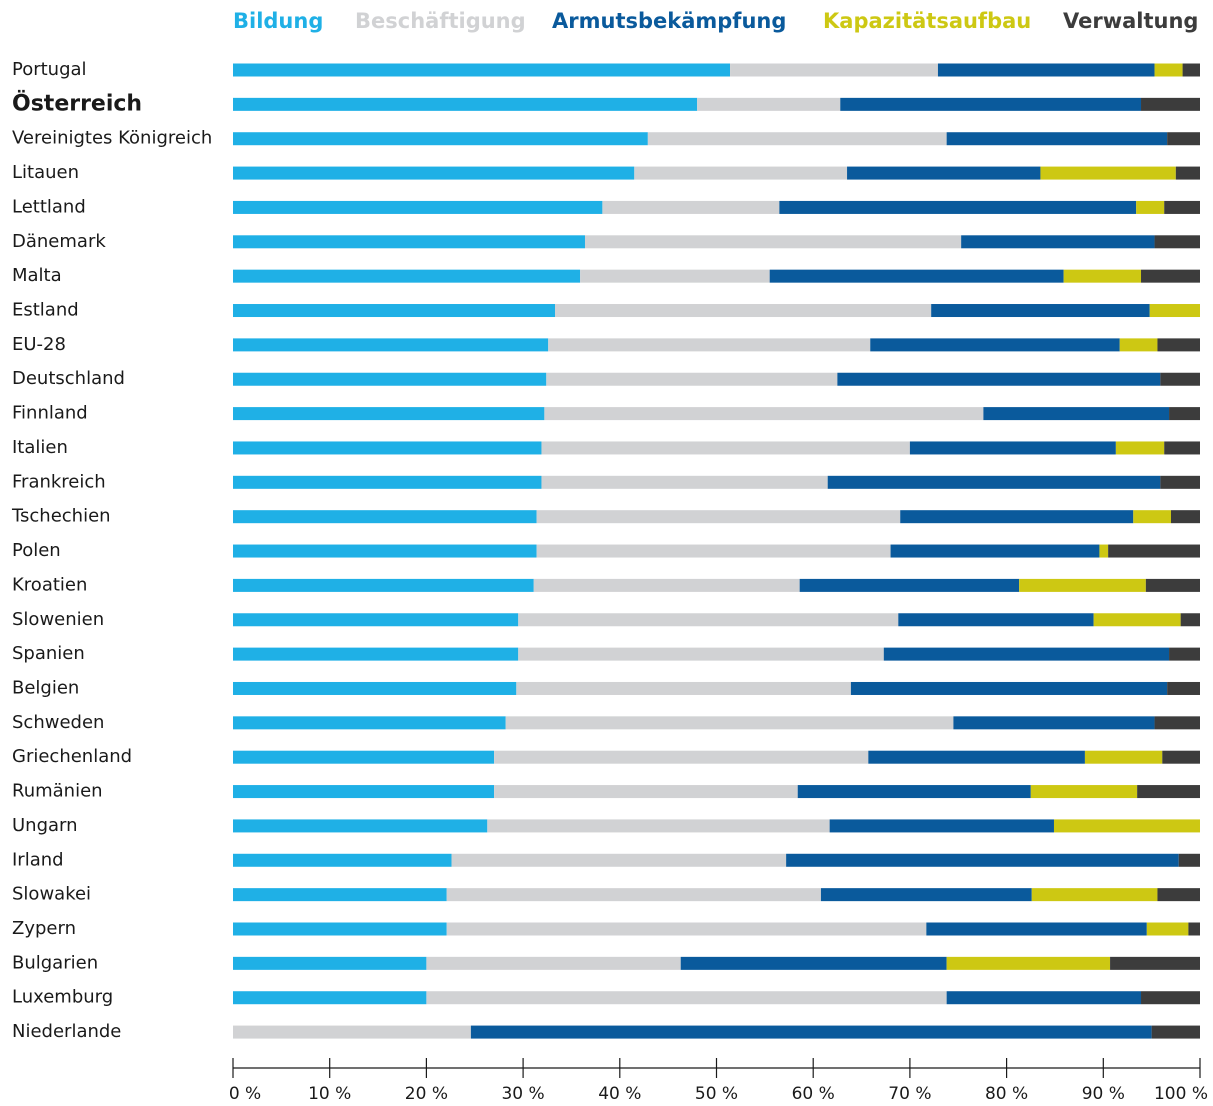 Image resolution: width=1213 pixels, height=1106 pixels. Describe the element at coordinates (49, 584) in the screenshot. I see `y-tick-label: Kroatien` at that location.